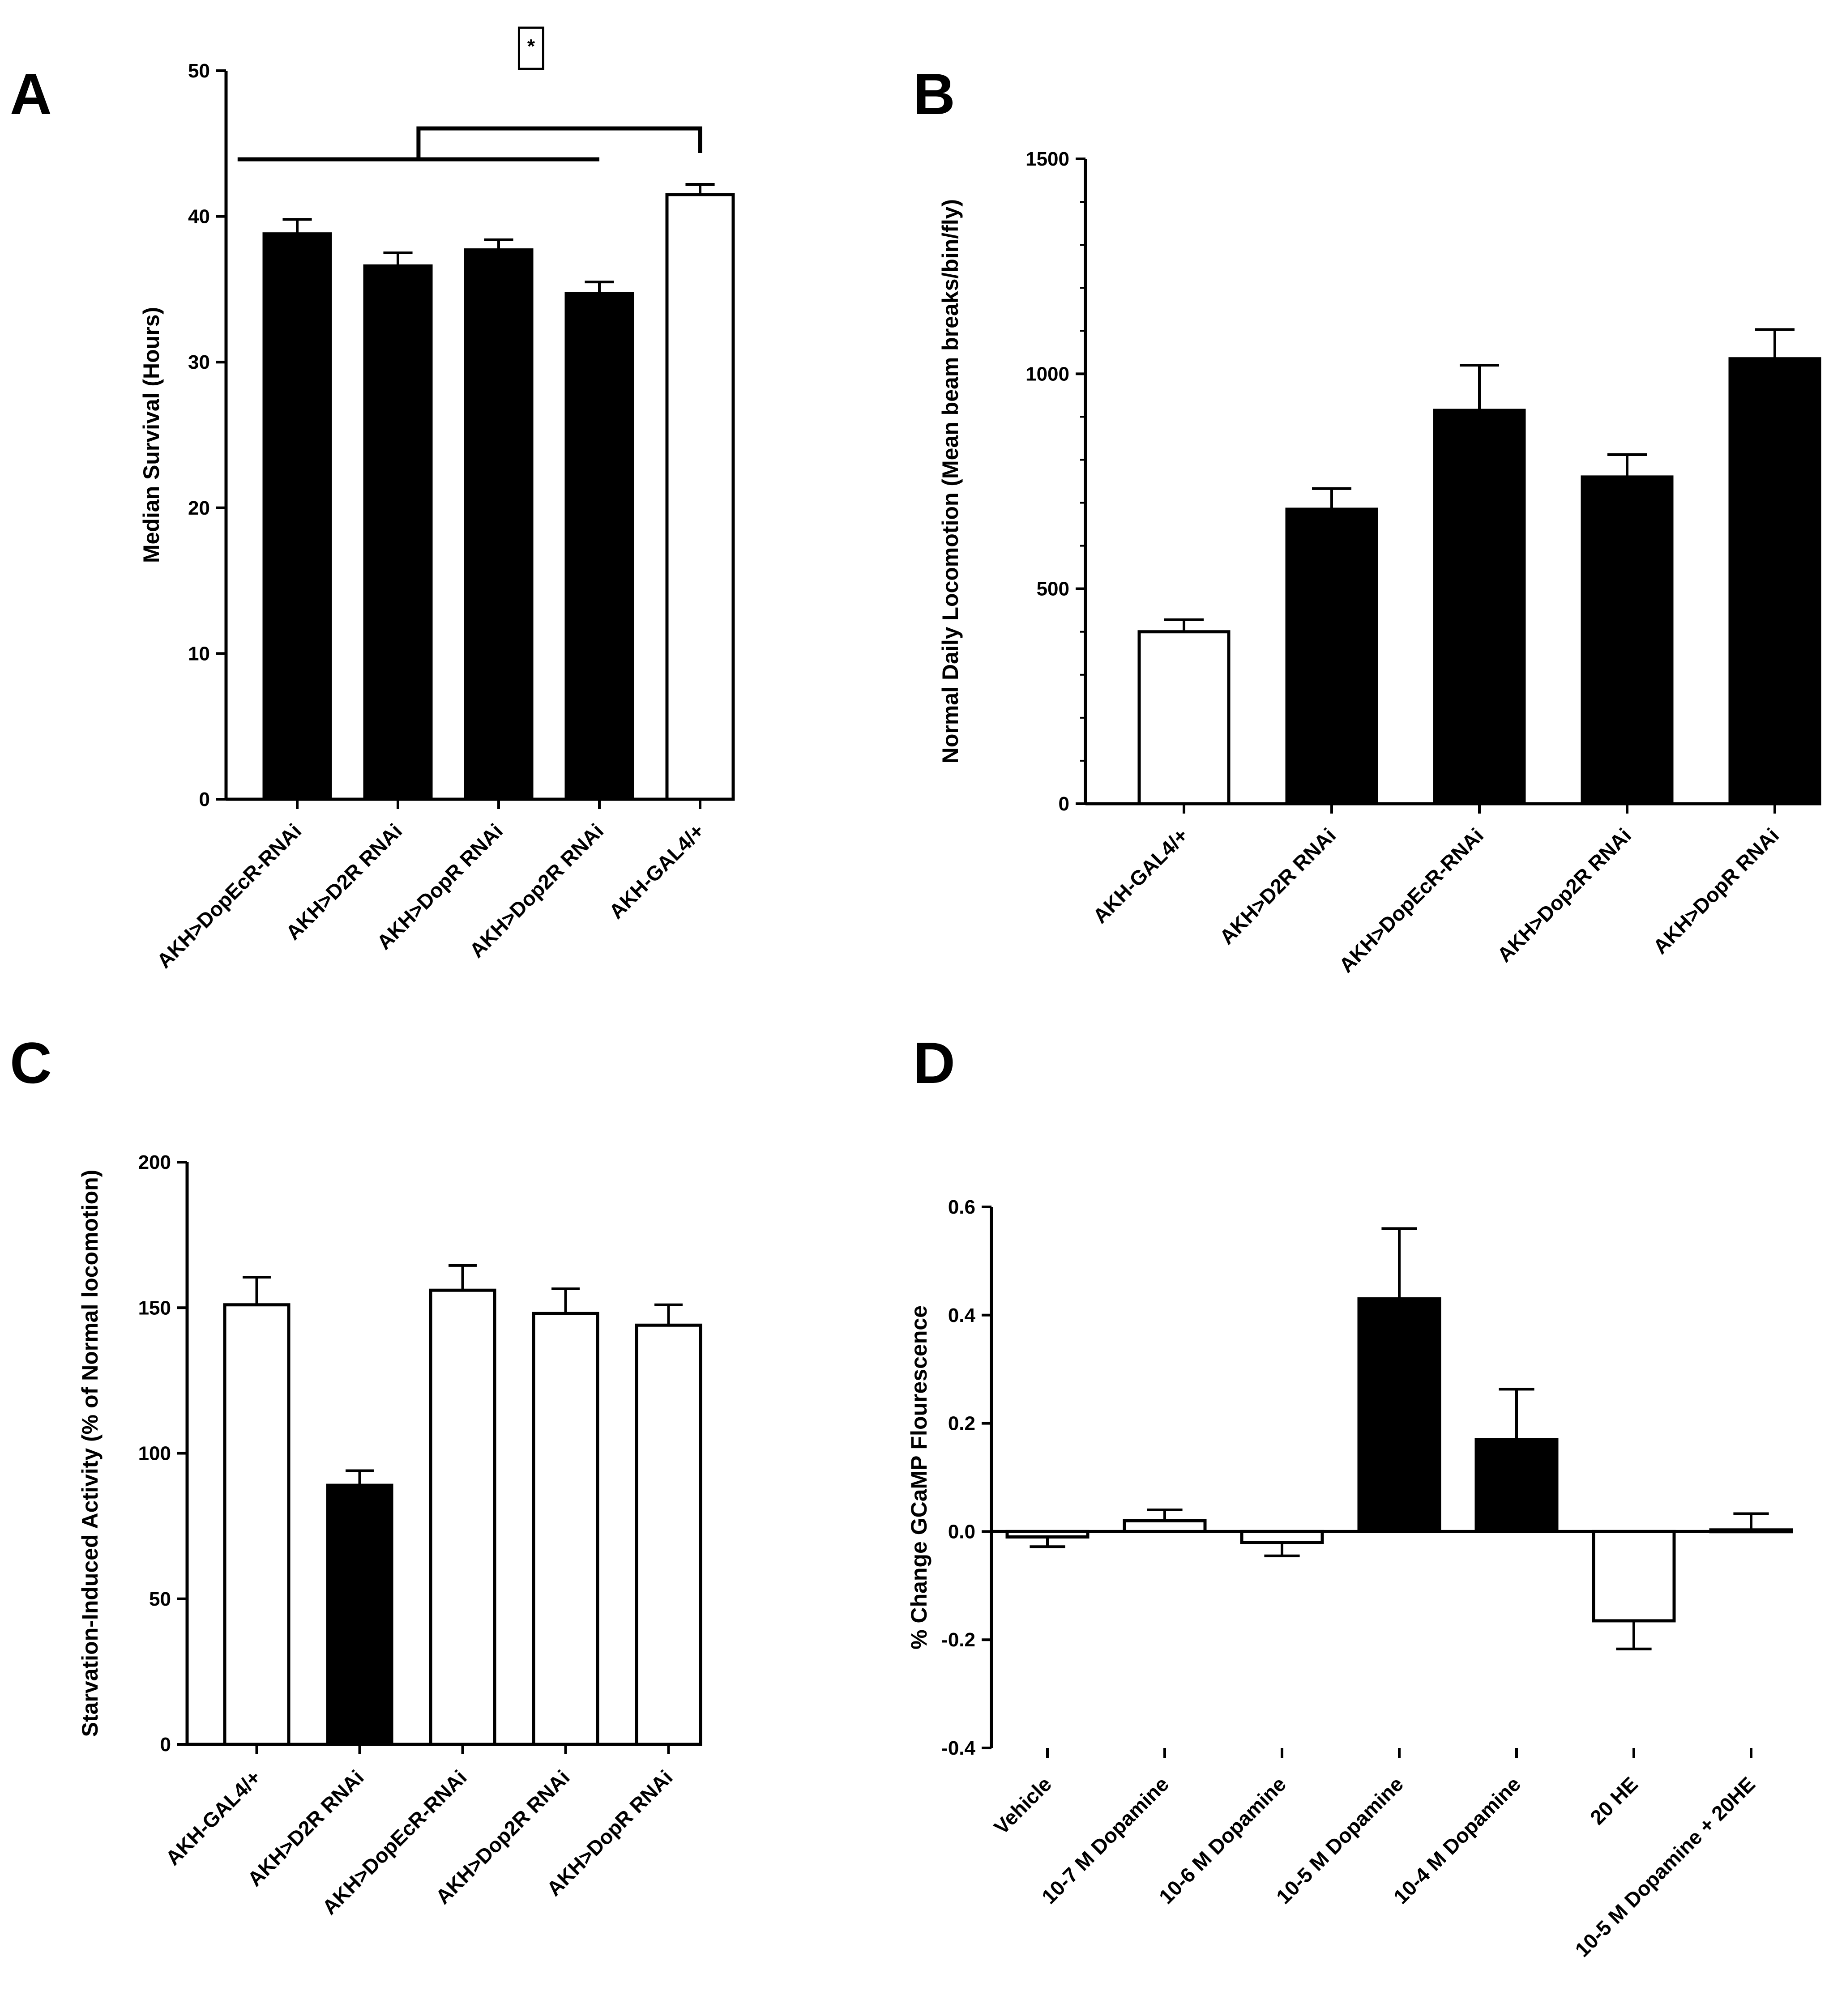  I want to click on panel-c-y-tick-label: 50, so click(160, 1599).